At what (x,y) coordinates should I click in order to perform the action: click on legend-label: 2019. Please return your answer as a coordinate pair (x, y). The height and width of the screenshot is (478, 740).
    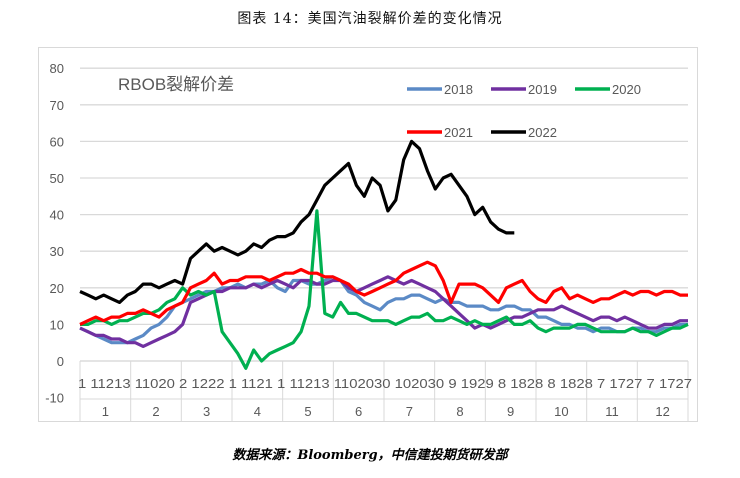
    Looking at the image, I should click on (542, 89).